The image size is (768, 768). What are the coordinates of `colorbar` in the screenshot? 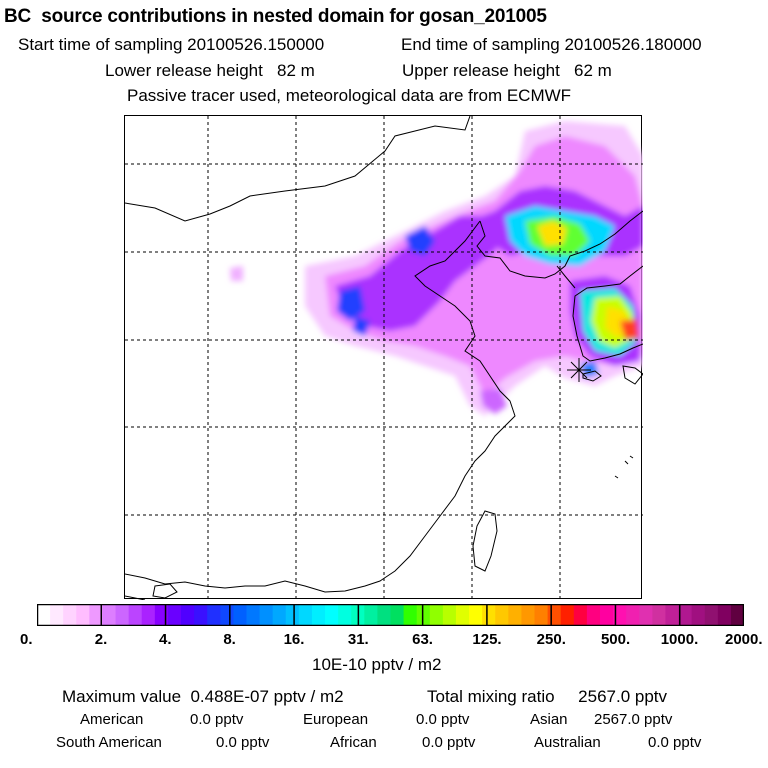 It's located at (390, 615).